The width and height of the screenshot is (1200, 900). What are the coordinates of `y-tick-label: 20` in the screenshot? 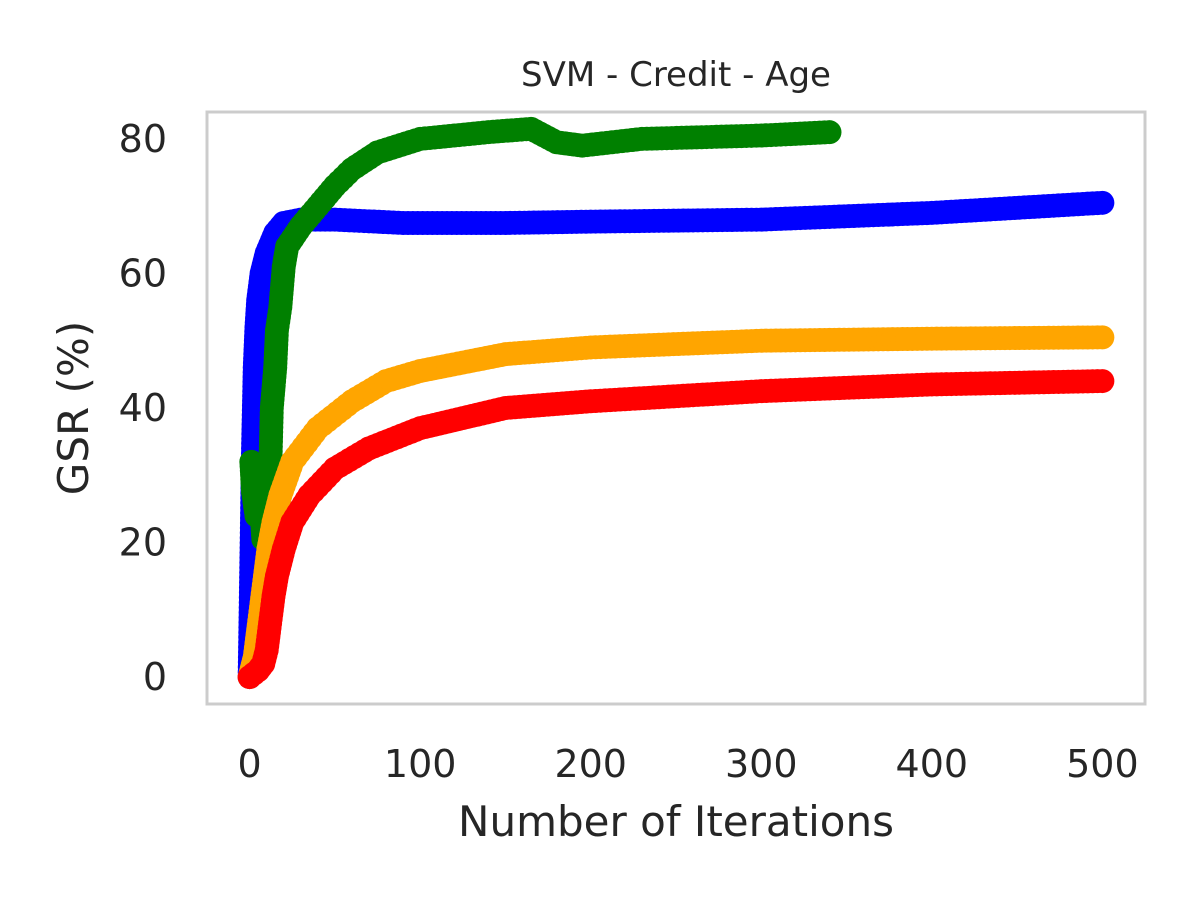 It's located at (143, 543).